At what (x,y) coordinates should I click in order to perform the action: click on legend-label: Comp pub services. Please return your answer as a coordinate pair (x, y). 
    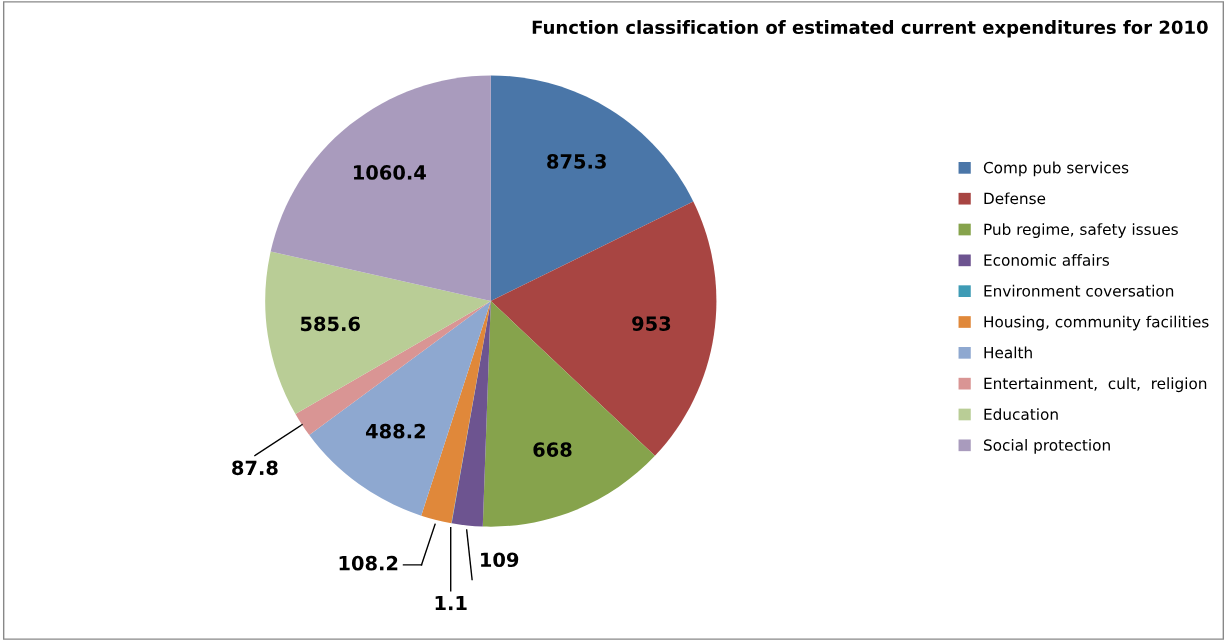
    Looking at the image, I should click on (1056, 169).